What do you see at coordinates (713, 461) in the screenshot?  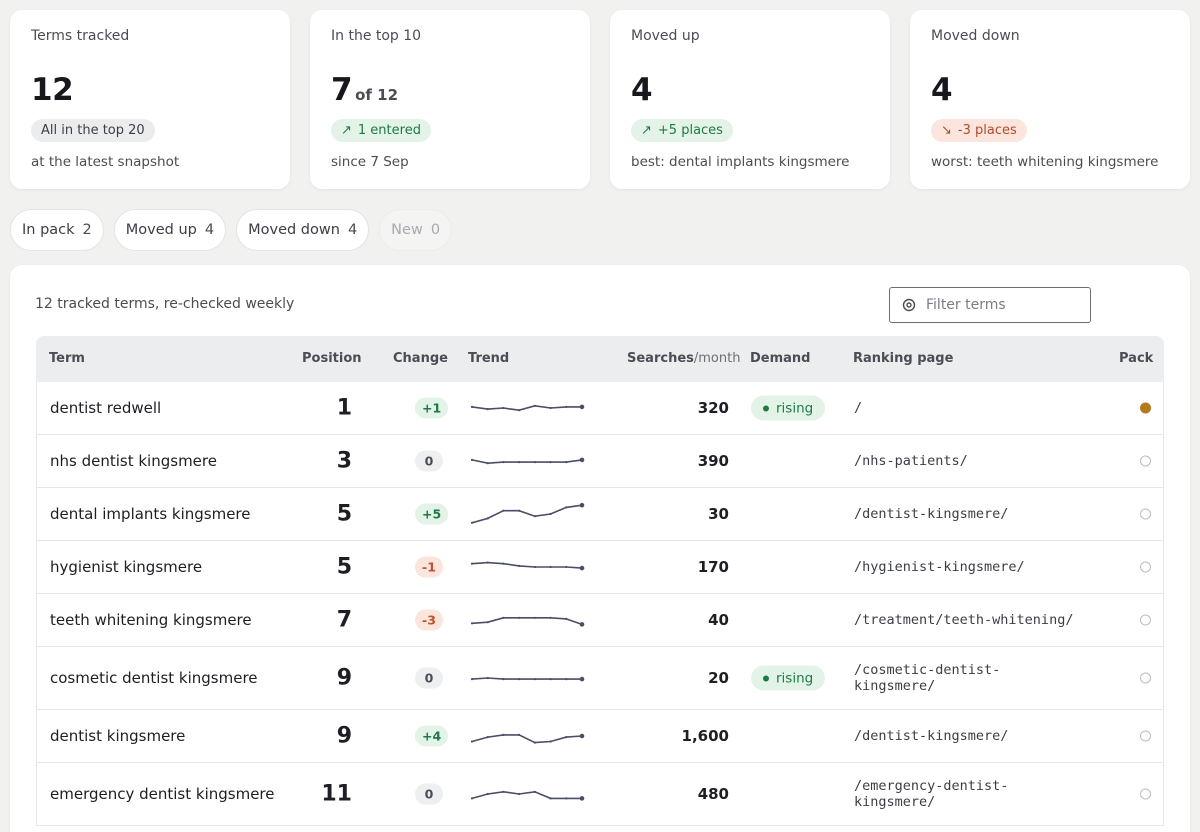 I see `searches-cell: 390` at bounding box center [713, 461].